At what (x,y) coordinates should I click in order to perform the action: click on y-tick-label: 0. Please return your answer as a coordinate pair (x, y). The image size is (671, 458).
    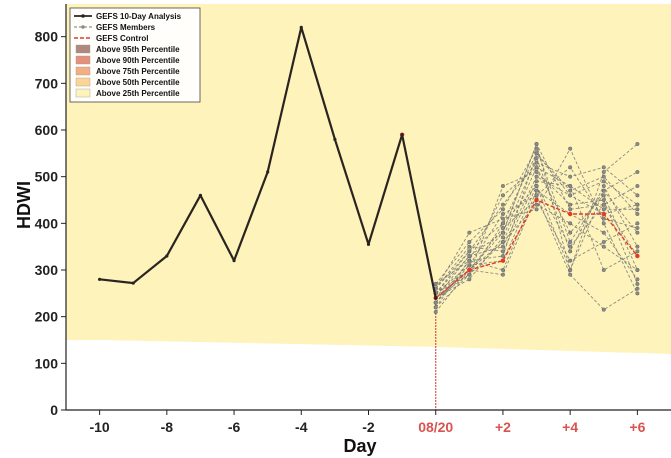
    Looking at the image, I should click on (54, 410).